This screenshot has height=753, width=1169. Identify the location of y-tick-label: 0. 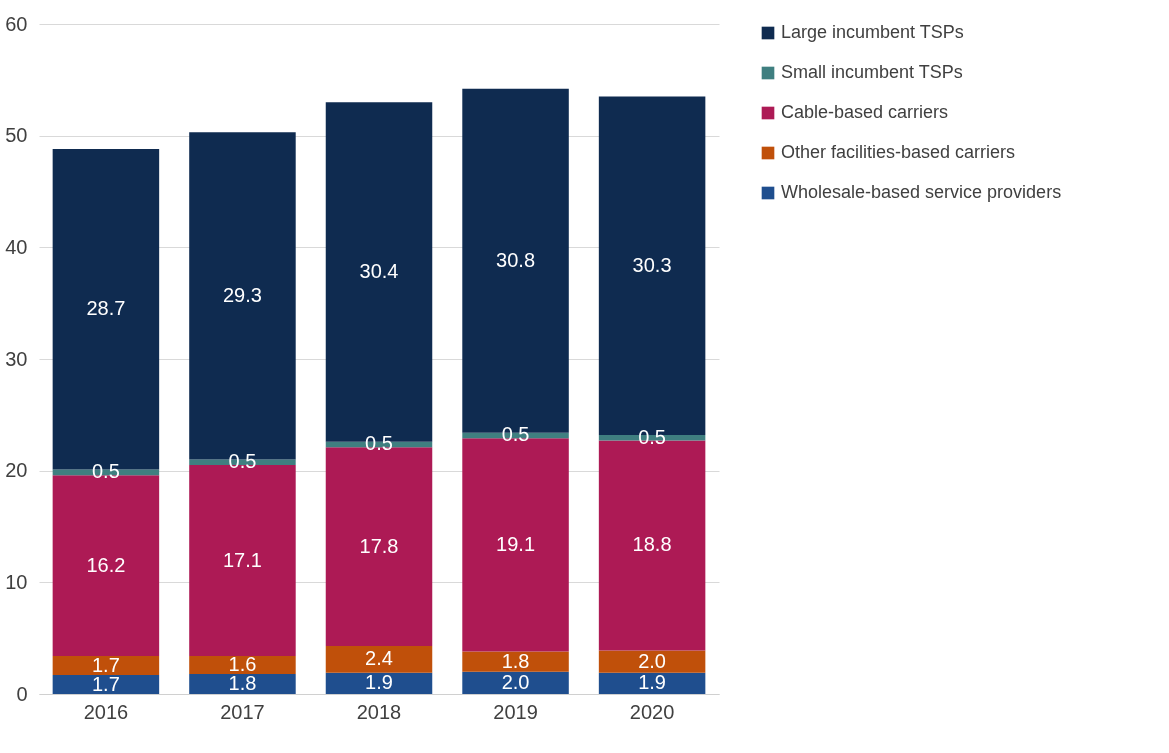
(22, 693).